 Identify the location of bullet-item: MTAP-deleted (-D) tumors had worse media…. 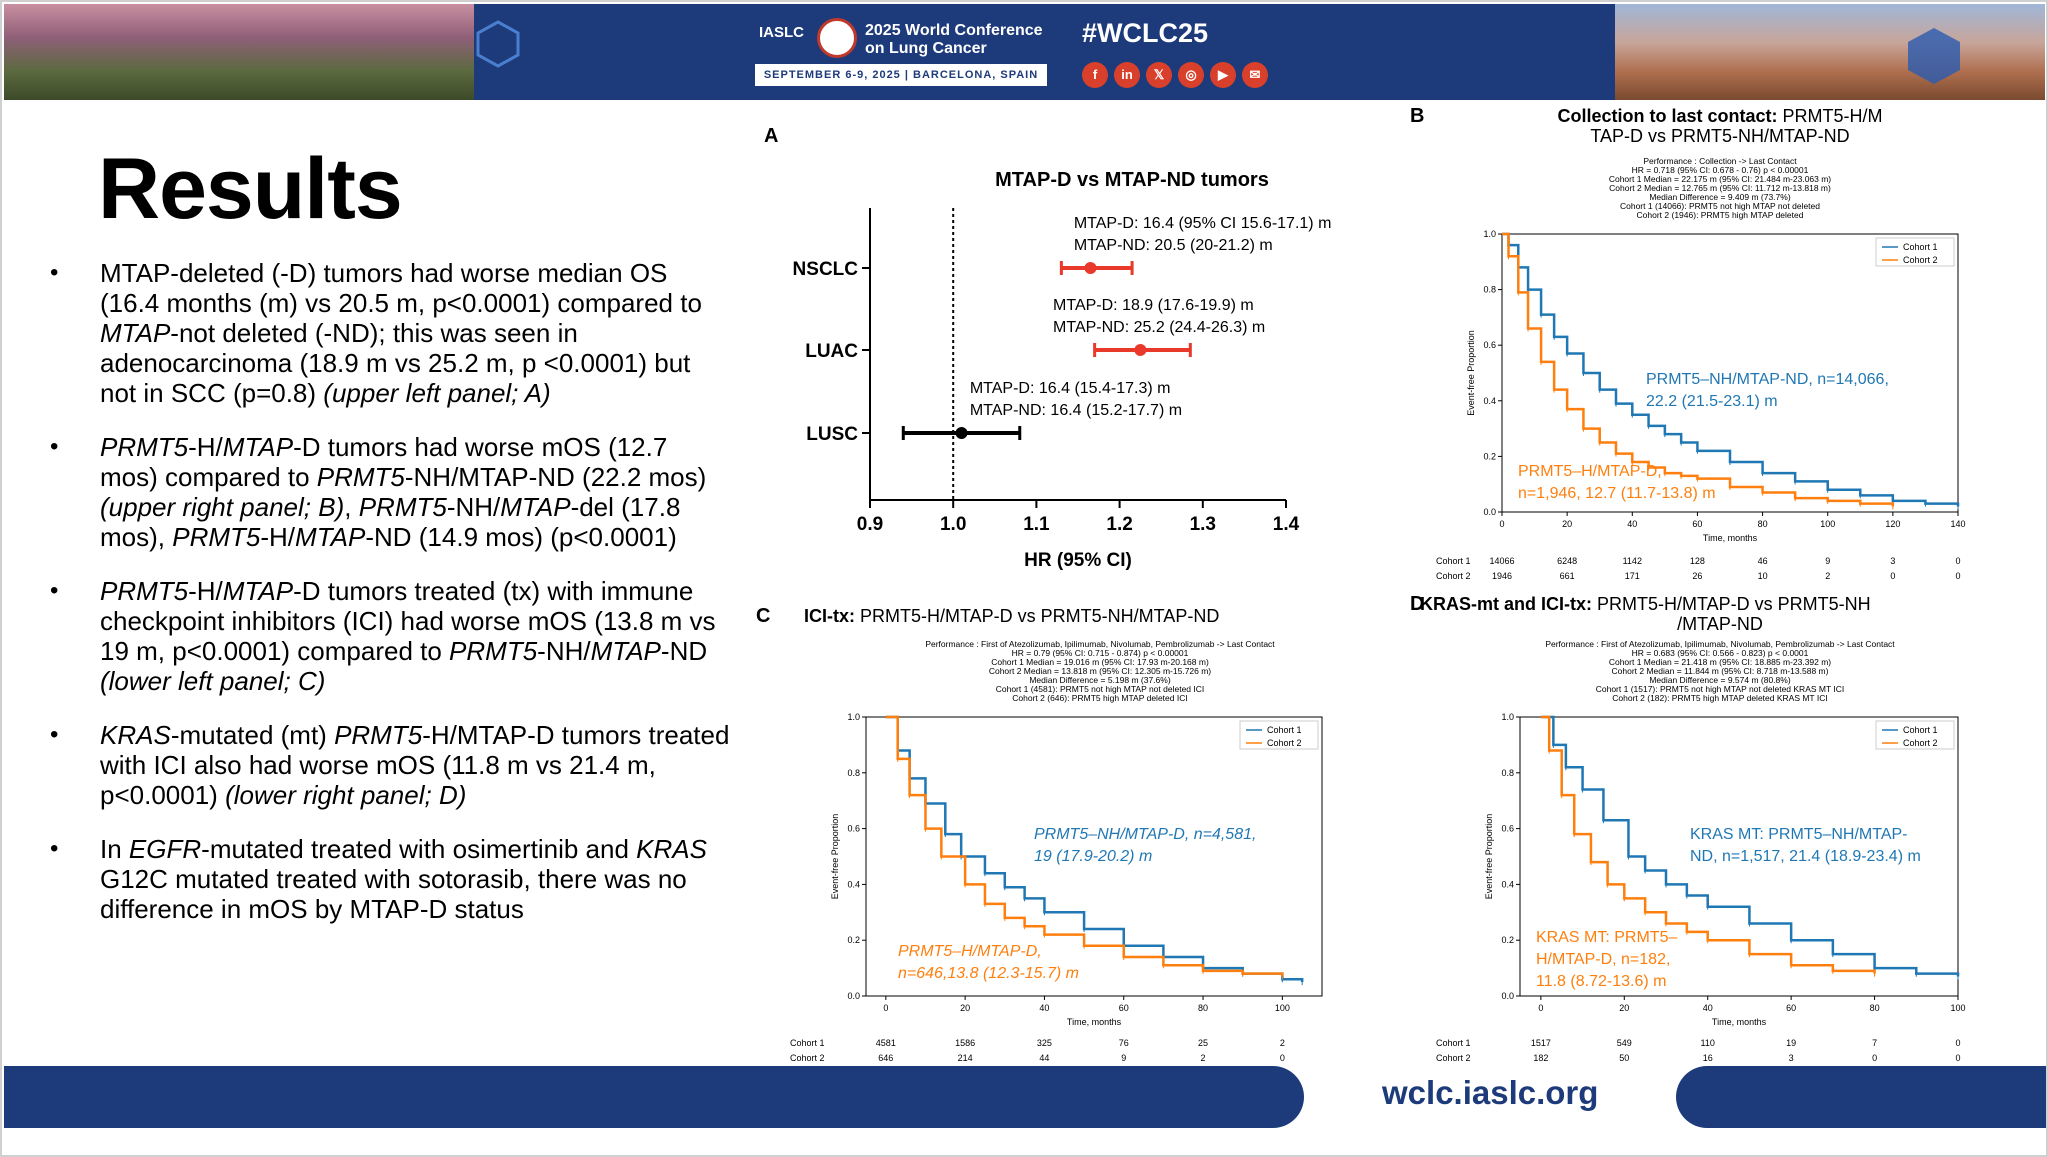
(390, 333).